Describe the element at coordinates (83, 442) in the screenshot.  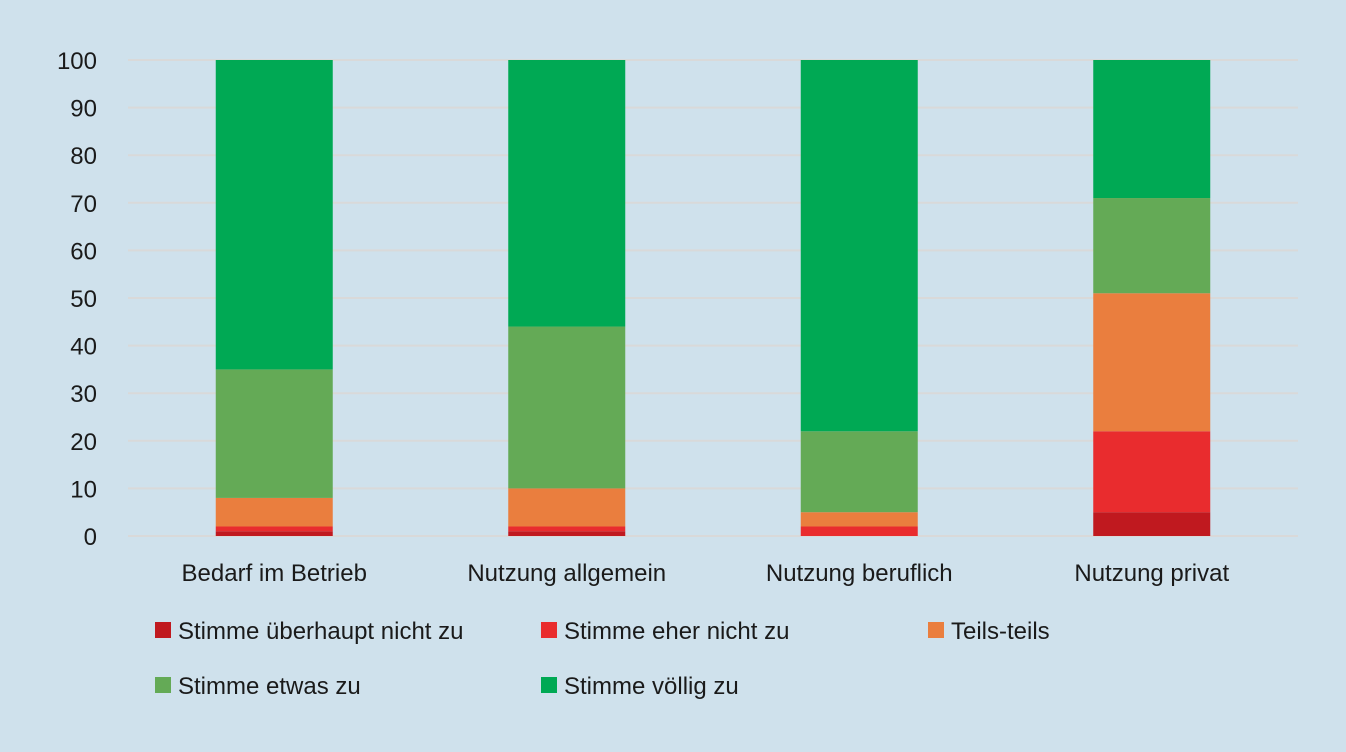
I see `y-tick-label: 20` at that location.